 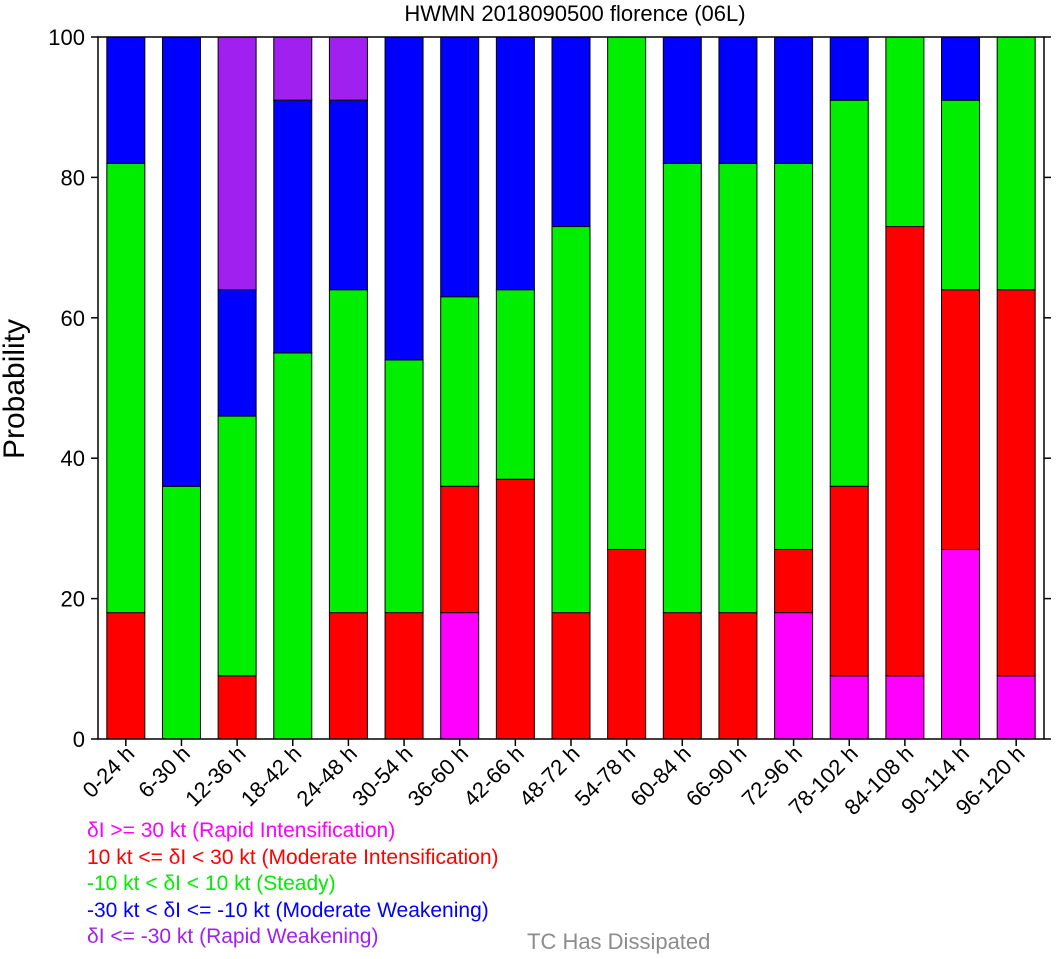 I want to click on y-axis-label: Probability, so click(x=15, y=389).